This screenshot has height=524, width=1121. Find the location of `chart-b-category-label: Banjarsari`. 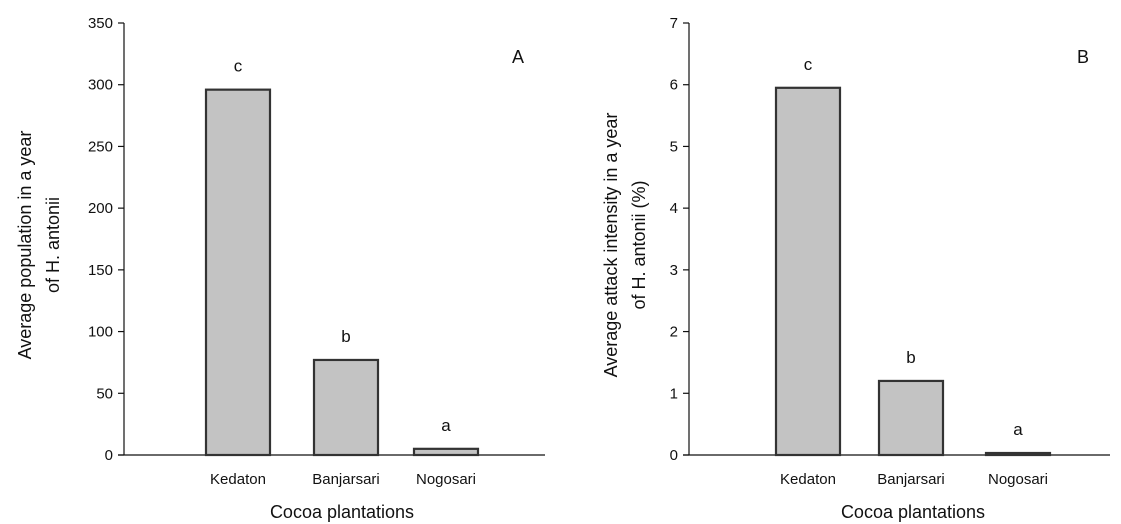

chart-b-category-label: Banjarsari is located at coordinates (911, 479).